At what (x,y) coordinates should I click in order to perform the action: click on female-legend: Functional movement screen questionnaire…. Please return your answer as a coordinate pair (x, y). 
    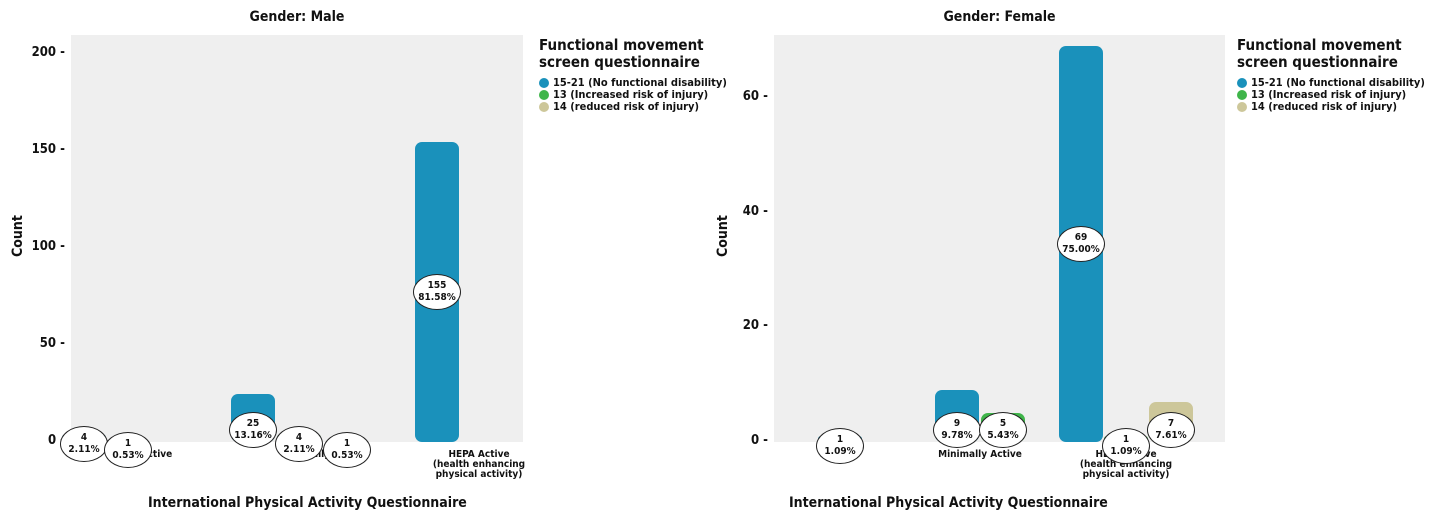
    Looking at the image, I should click on (1337, 75).